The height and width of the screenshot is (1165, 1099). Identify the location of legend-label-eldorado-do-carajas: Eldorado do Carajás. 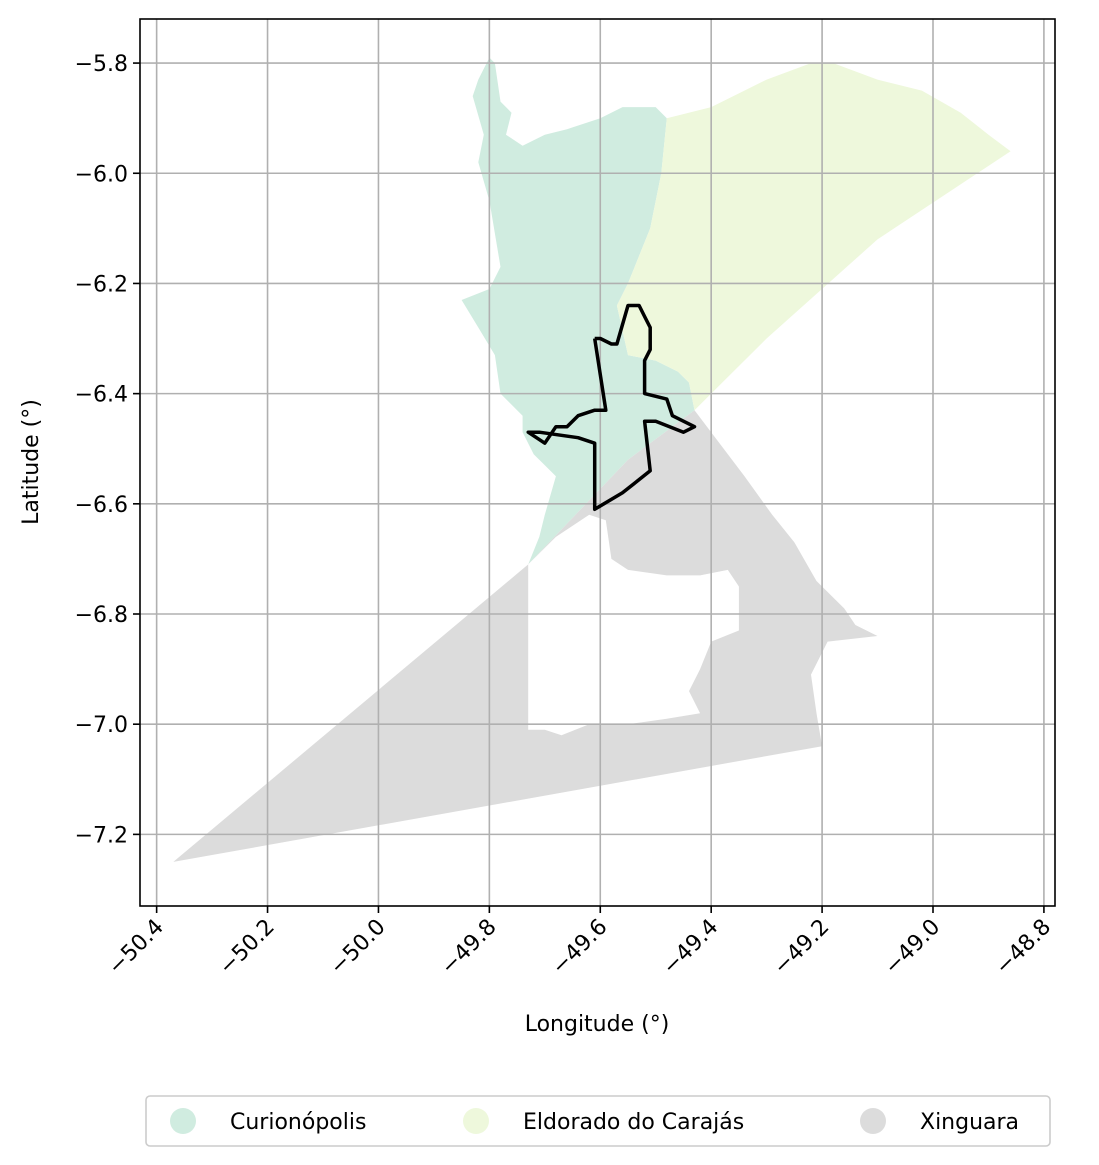
(633, 1122).